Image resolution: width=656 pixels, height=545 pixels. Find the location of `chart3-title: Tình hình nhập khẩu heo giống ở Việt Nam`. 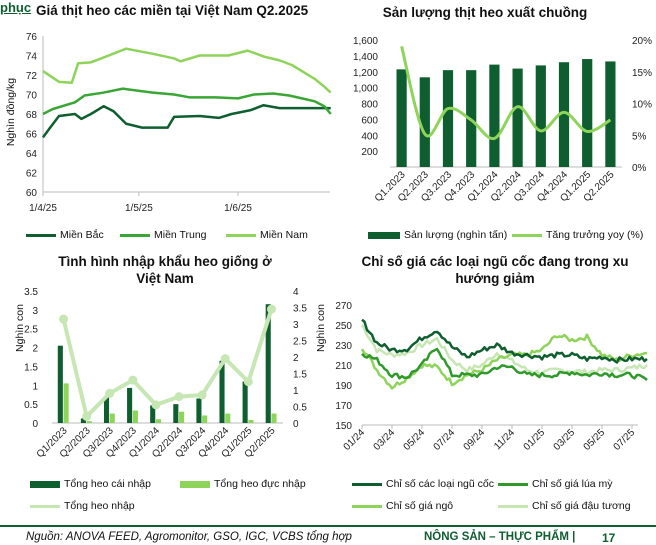

chart3-title: Tình hình nhập khẩu heo giống ở Việt Nam is located at coordinates (165, 270).